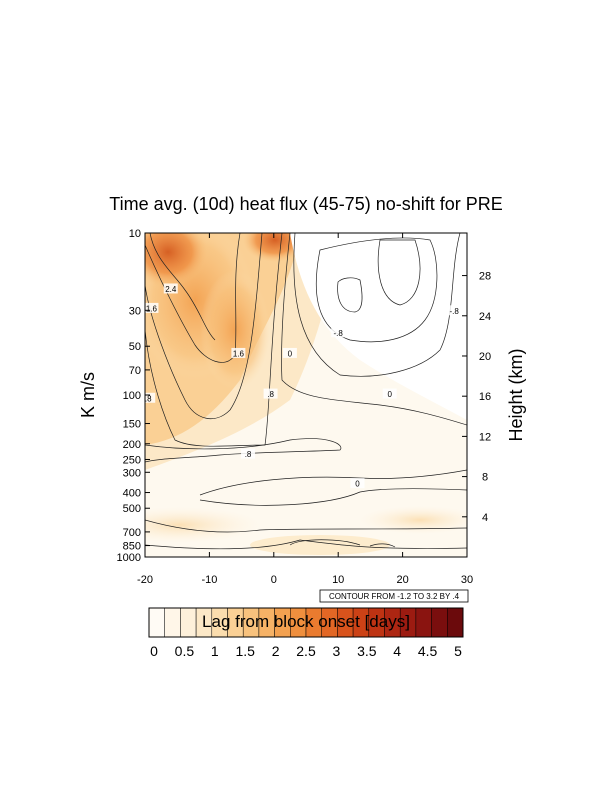  What do you see at coordinates (145, 580) in the screenshot?
I see `x-tick-label: -20` at bounding box center [145, 580].